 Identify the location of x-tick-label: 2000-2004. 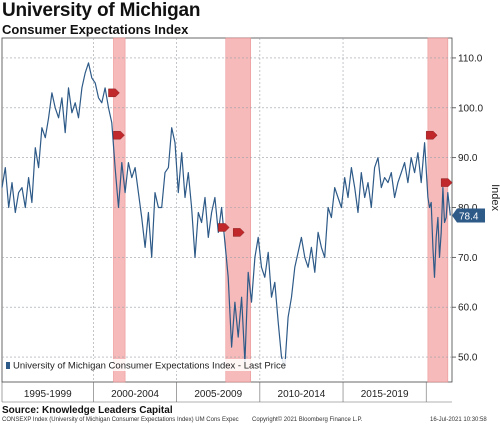
(135, 394).